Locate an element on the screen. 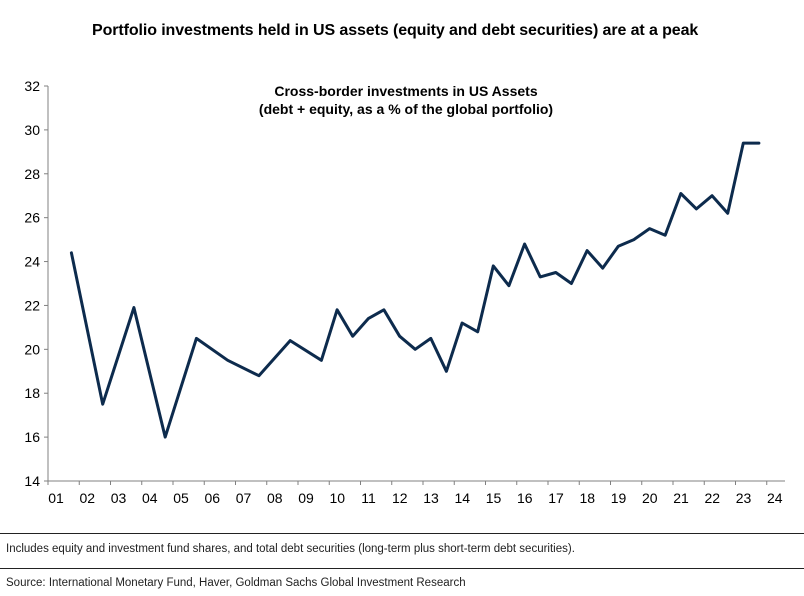 The image size is (804, 596). x-tick-label: 21 is located at coordinates (681, 498).